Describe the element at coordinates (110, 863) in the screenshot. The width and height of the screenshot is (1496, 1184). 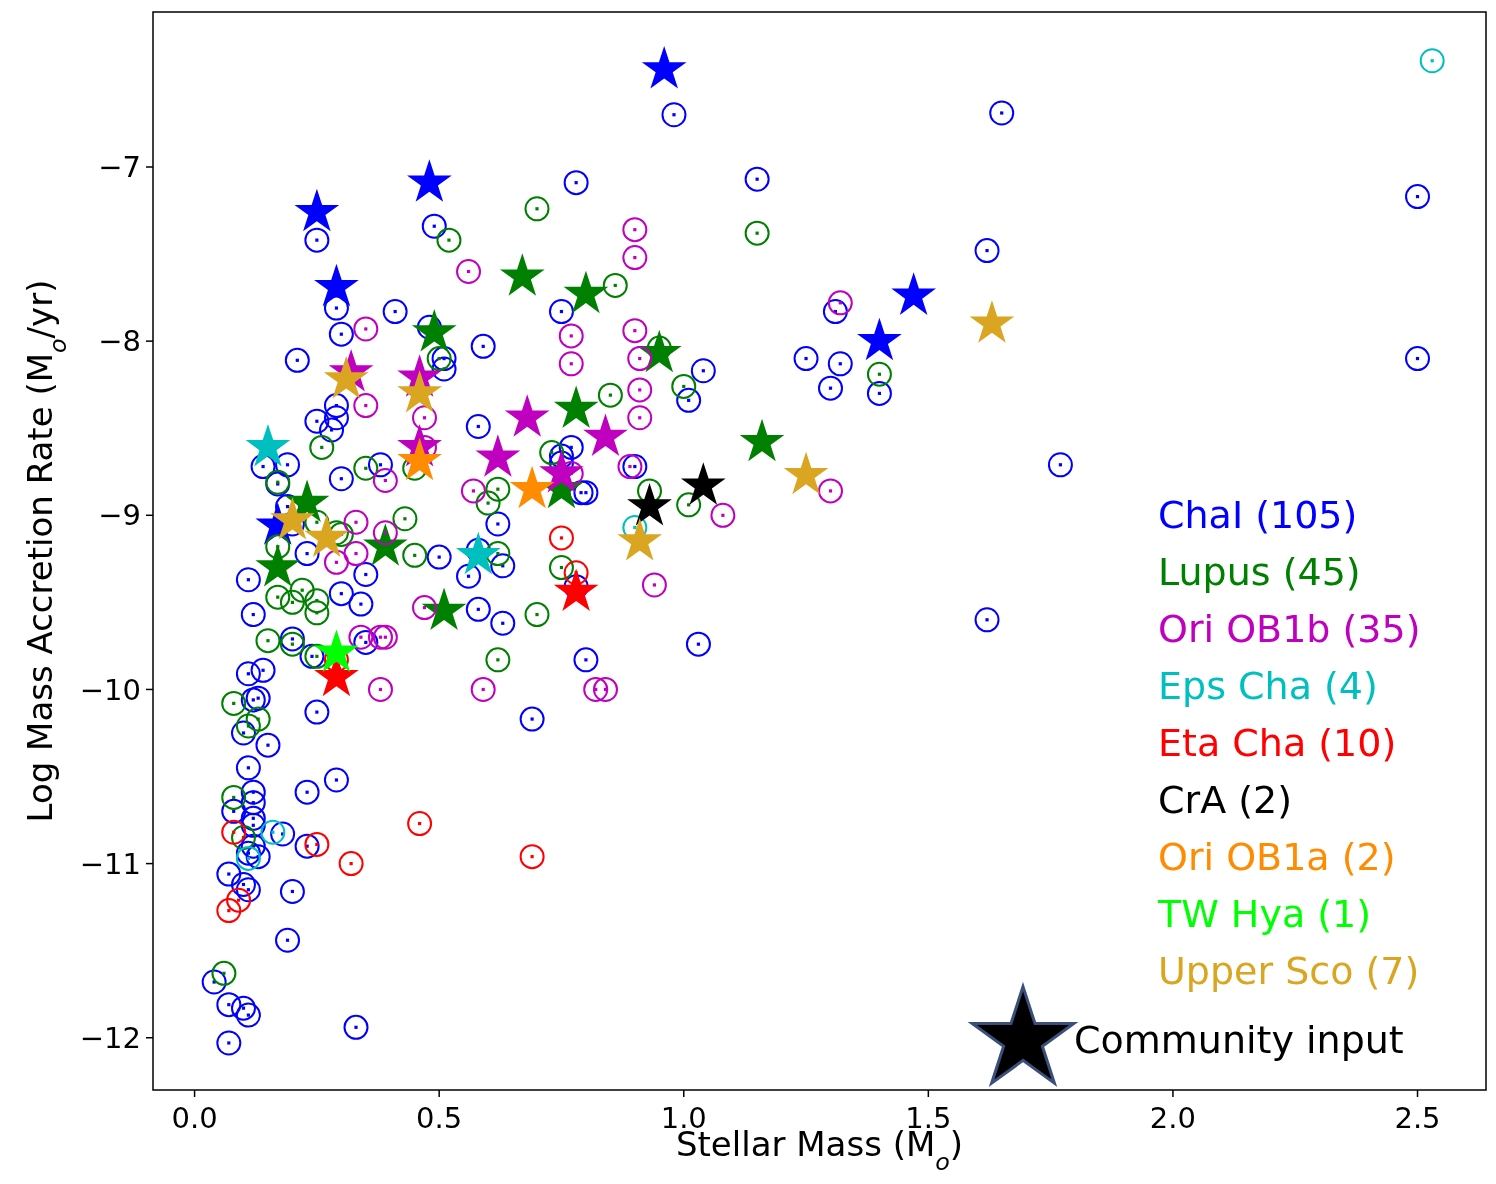
I see `y-tick-label: −11` at that location.